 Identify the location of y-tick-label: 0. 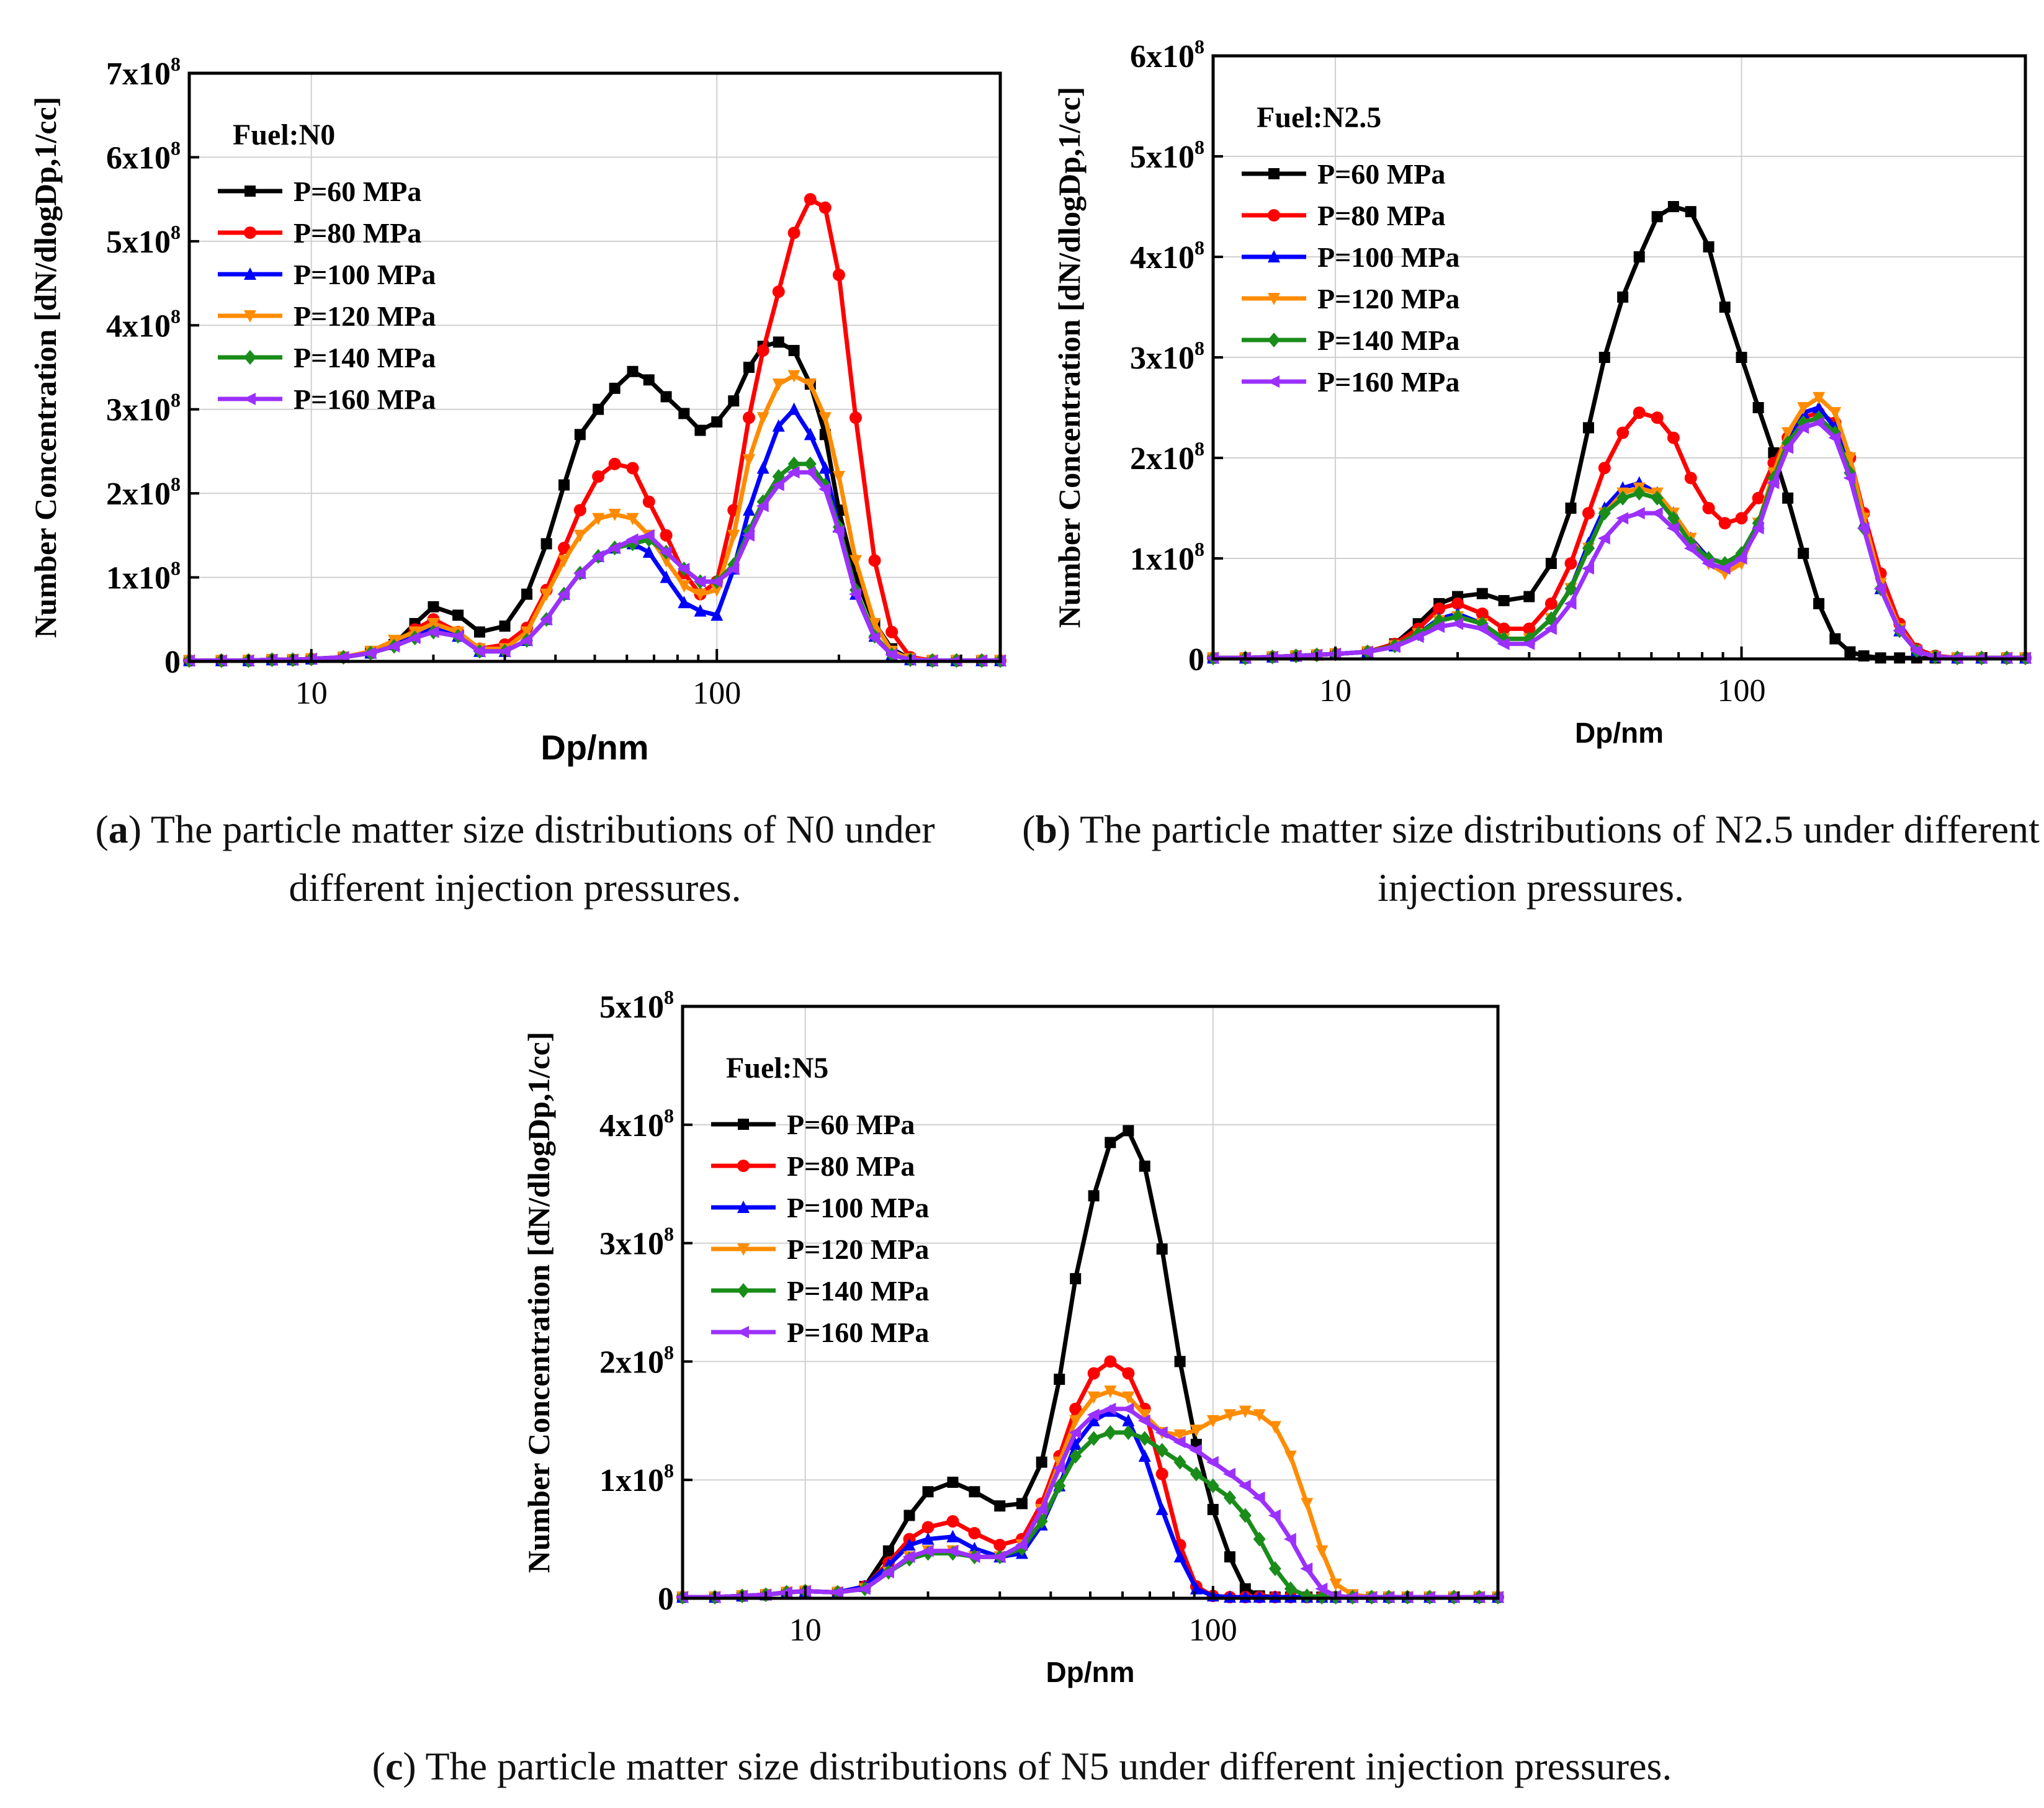
(666, 1599).